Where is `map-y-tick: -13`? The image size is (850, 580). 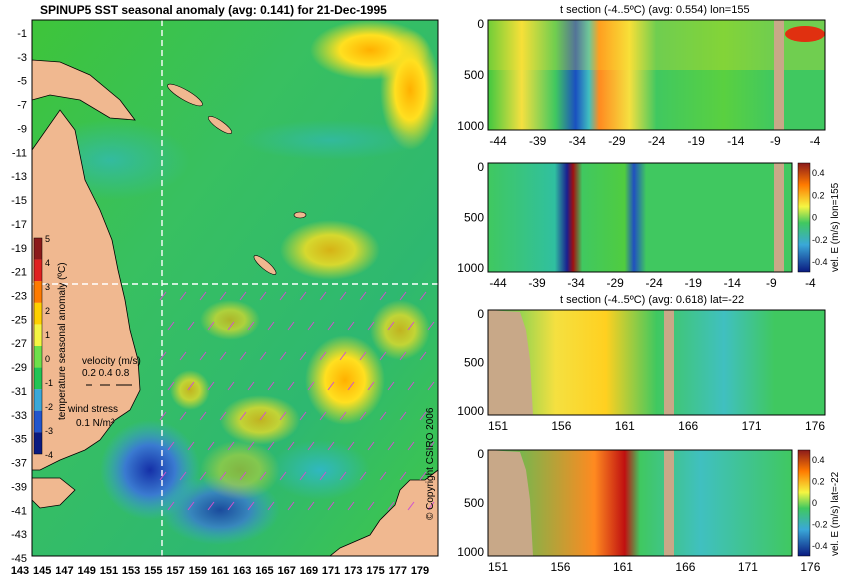 map-y-tick: -13 is located at coordinates (19, 177).